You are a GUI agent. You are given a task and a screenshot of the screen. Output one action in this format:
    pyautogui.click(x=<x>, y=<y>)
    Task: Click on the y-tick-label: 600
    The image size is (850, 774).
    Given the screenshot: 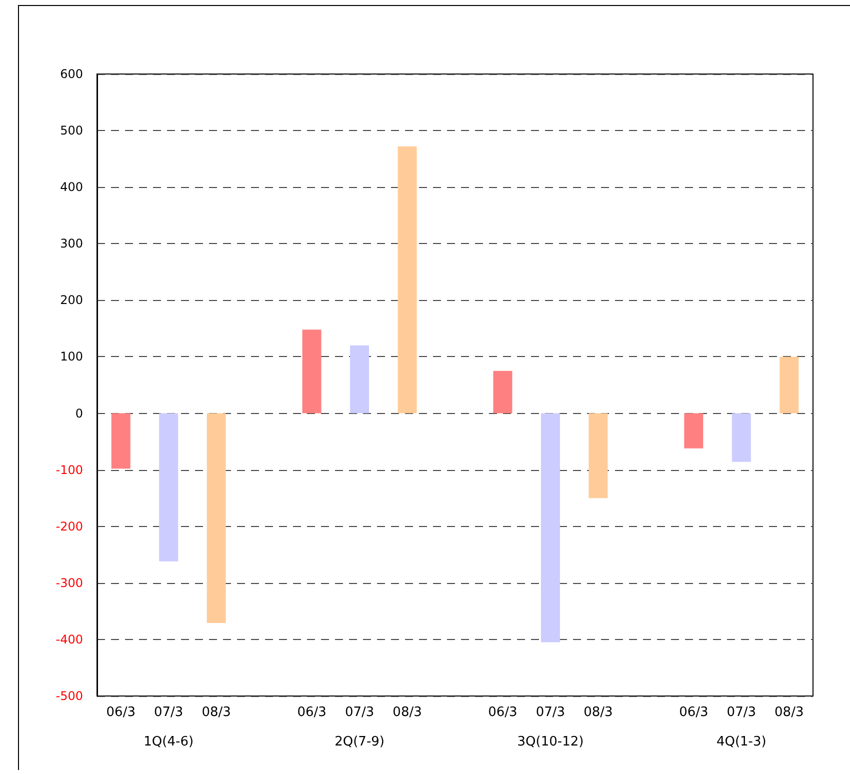 What is the action you would take?
    pyautogui.click(x=71, y=74)
    